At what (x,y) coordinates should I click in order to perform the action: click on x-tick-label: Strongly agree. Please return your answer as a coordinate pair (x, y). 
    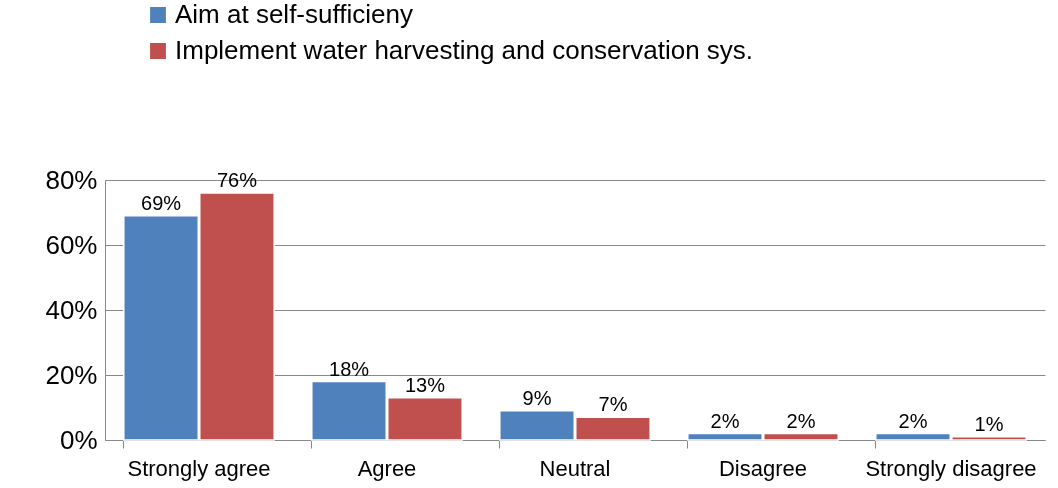
    Looking at the image, I should click on (199, 468).